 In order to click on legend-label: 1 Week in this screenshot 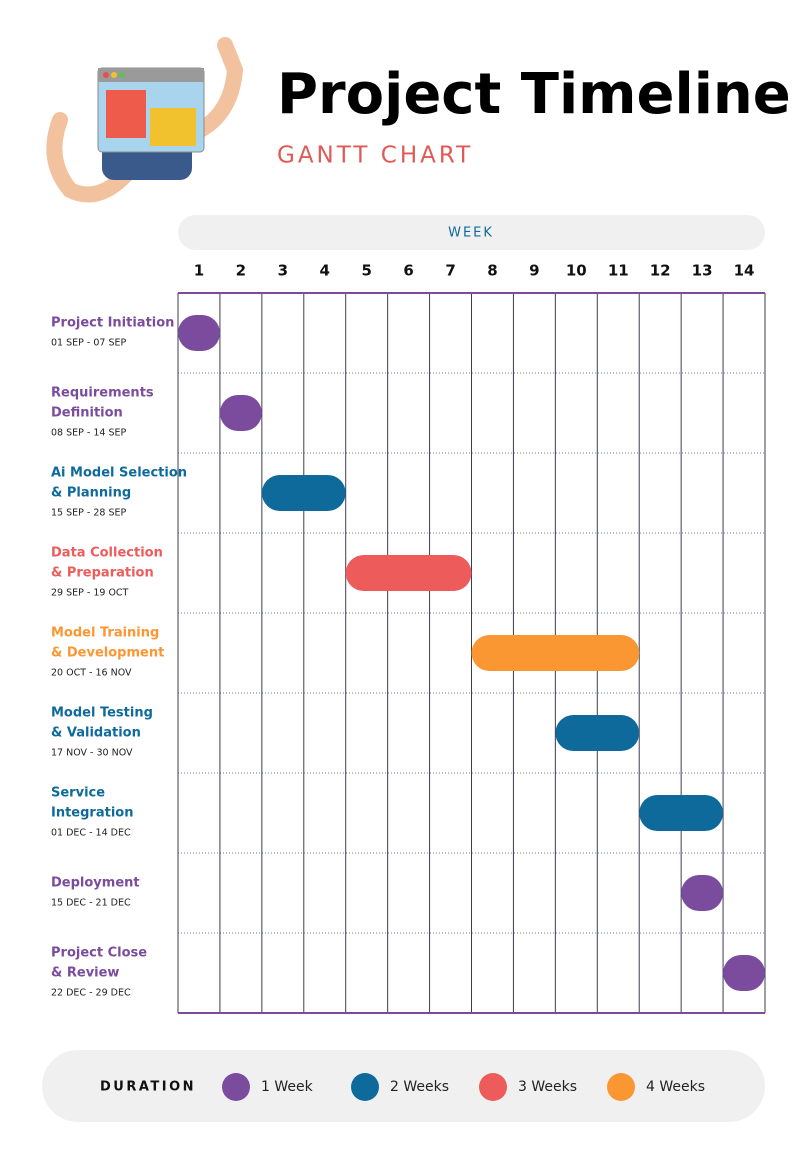, I will do `click(287, 1087)`.